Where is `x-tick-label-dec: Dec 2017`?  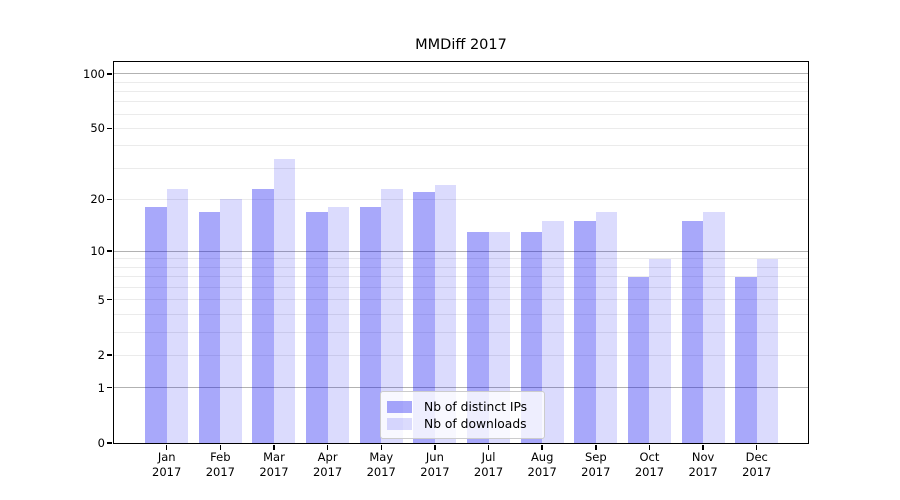
x-tick-label-dec: Dec 2017 is located at coordinates (757, 465).